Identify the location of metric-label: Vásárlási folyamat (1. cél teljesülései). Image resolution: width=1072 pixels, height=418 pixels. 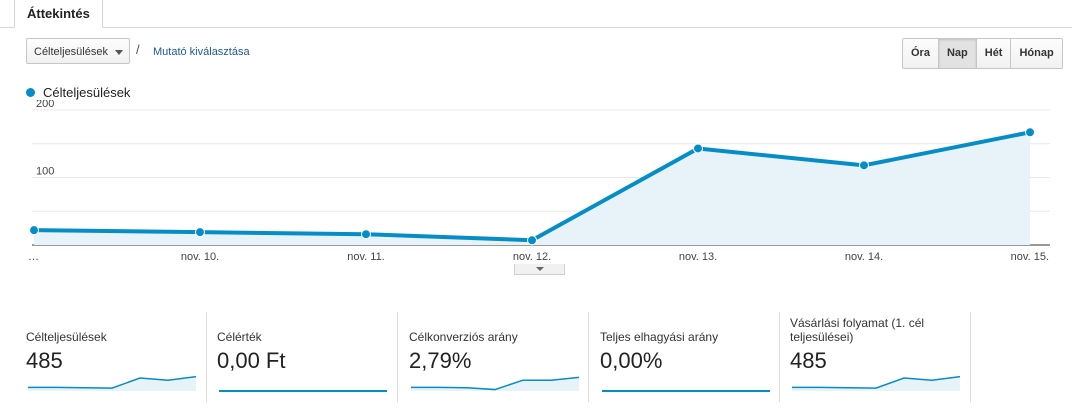
(857, 330).